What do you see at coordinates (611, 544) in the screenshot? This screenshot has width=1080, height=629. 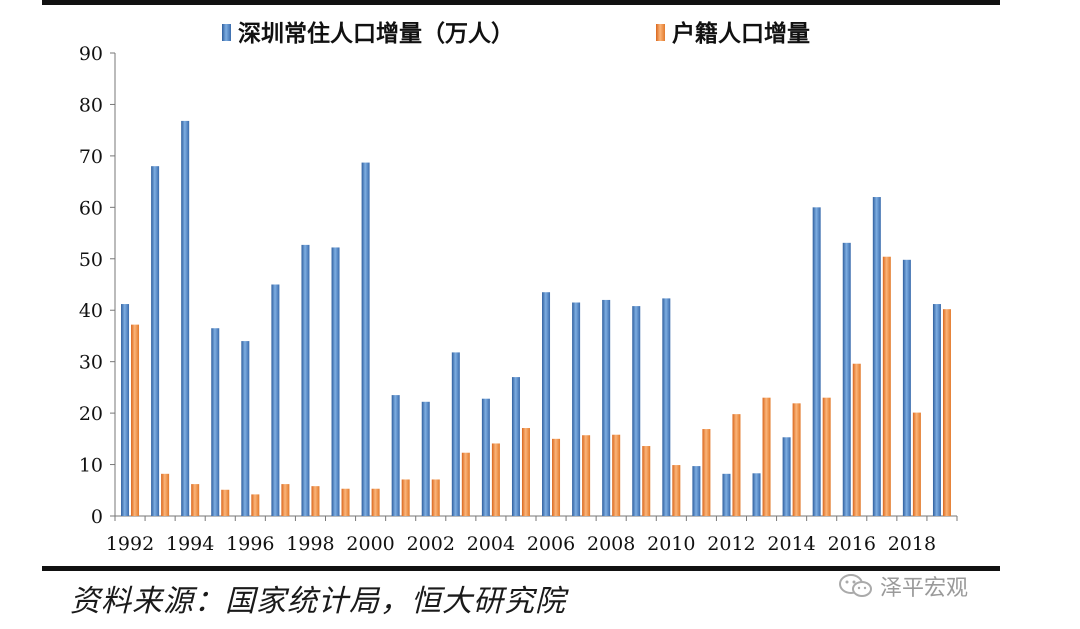 I see `x-tick-label: 2008` at bounding box center [611, 544].